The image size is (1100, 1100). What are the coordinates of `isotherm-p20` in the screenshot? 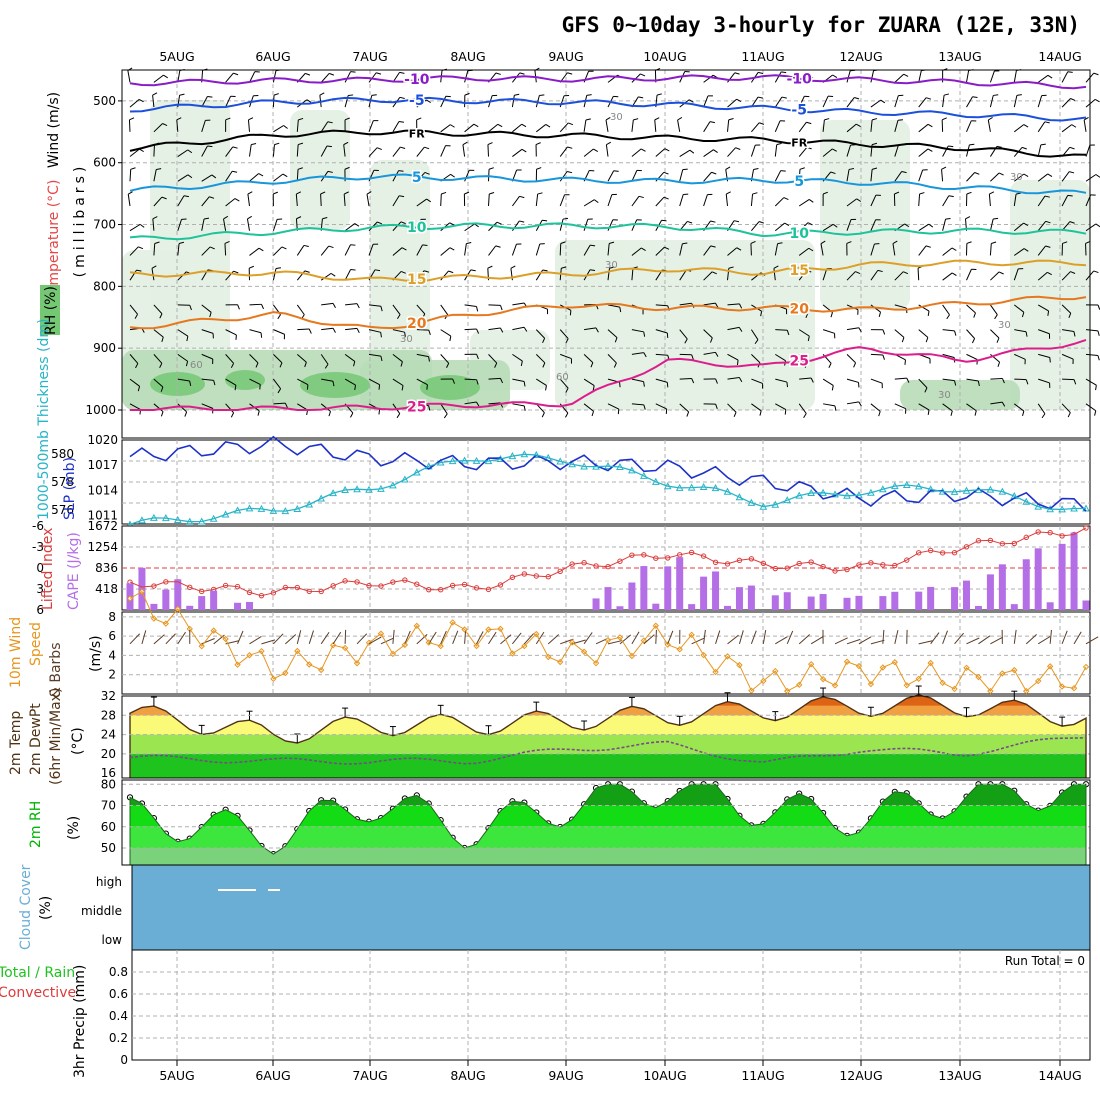 It's located at (608, 312).